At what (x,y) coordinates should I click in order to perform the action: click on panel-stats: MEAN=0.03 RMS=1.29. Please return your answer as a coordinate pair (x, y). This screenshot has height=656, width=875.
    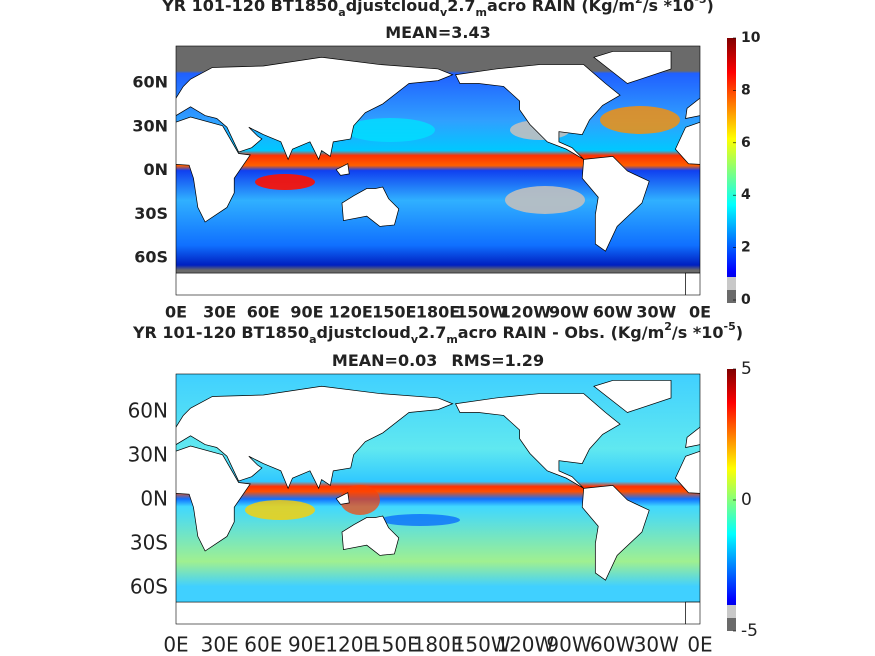
    Looking at the image, I should click on (438, 360).